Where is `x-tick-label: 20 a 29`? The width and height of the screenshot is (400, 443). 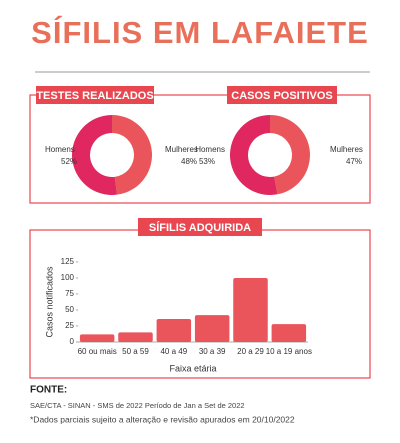 x-tick-label: 20 a 29 is located at coordinates (250, 351).